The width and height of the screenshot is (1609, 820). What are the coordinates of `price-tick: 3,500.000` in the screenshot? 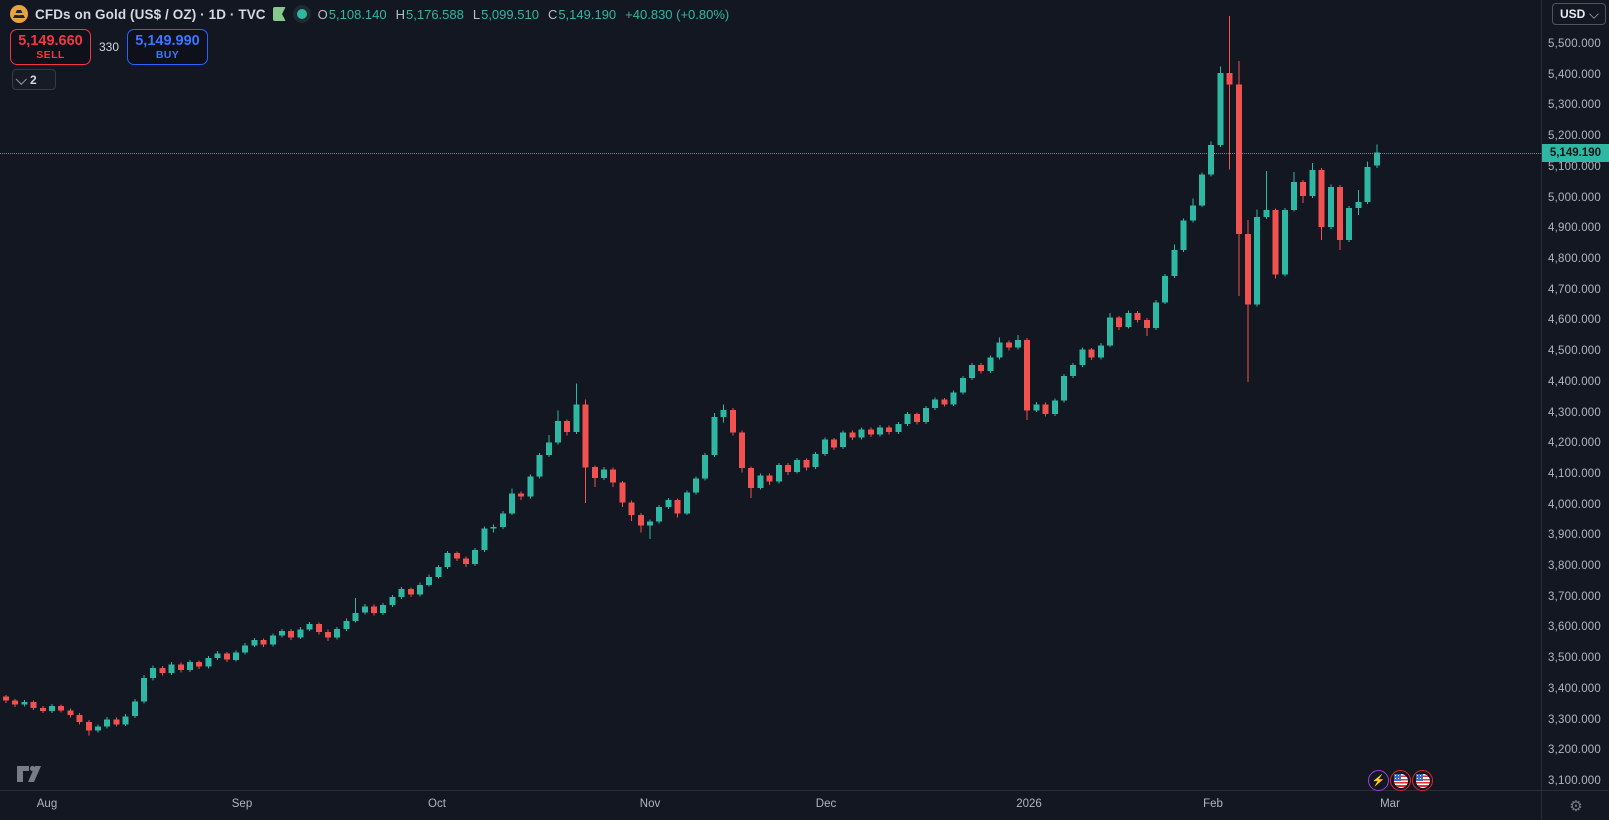 It's located at (1574, 658).